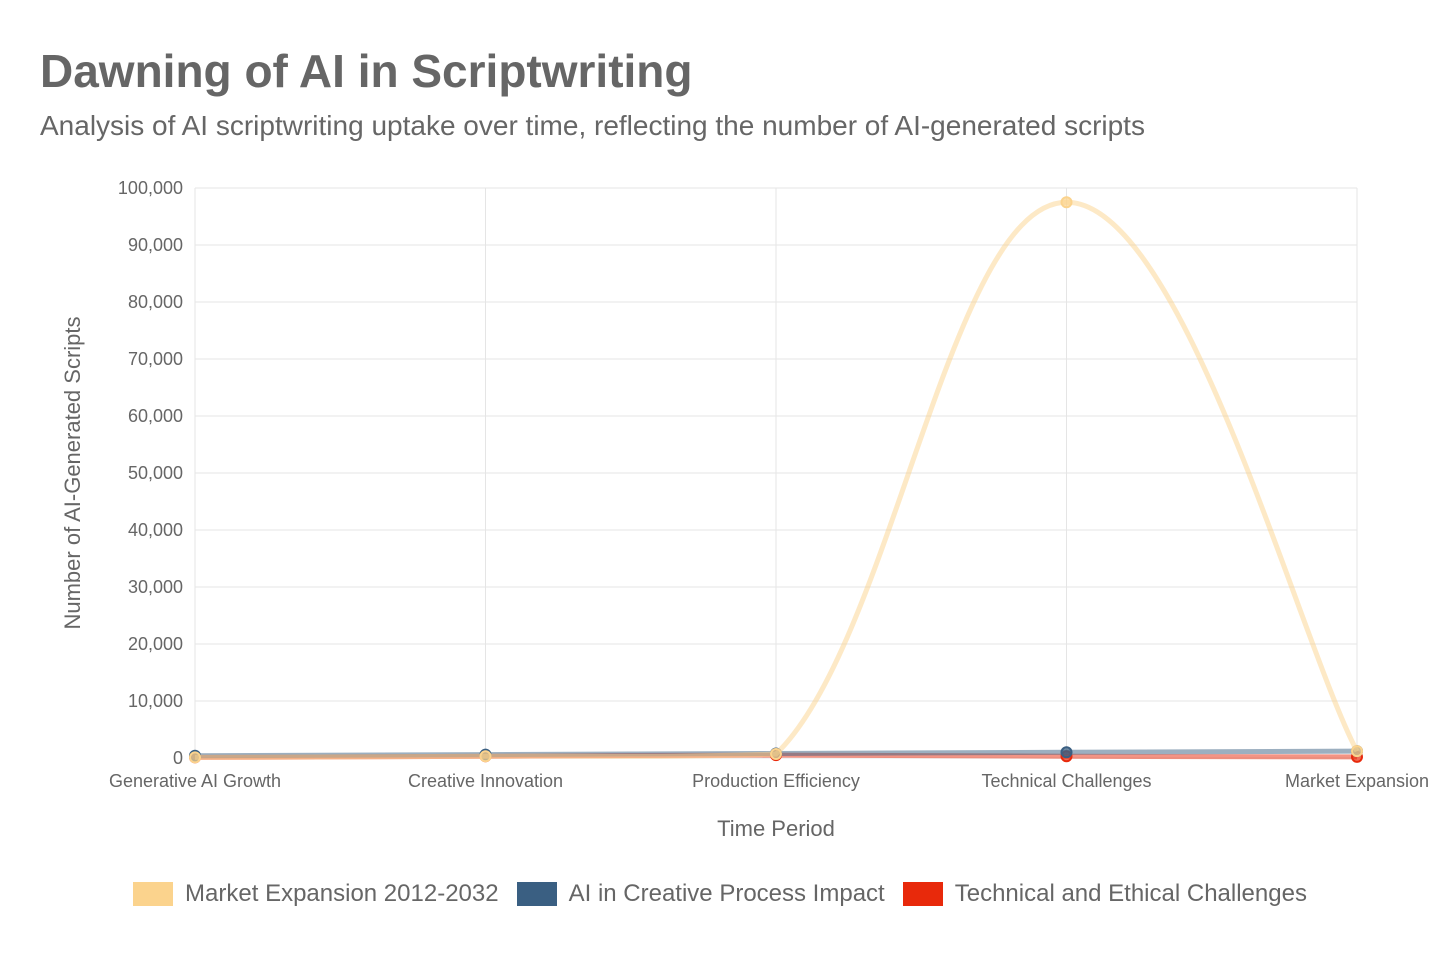 The image size is (1440, 960). Describe the element at coordinates (195, 781) in the screenshot. I see `x-tick-label: Generative AI Growth` at that location.